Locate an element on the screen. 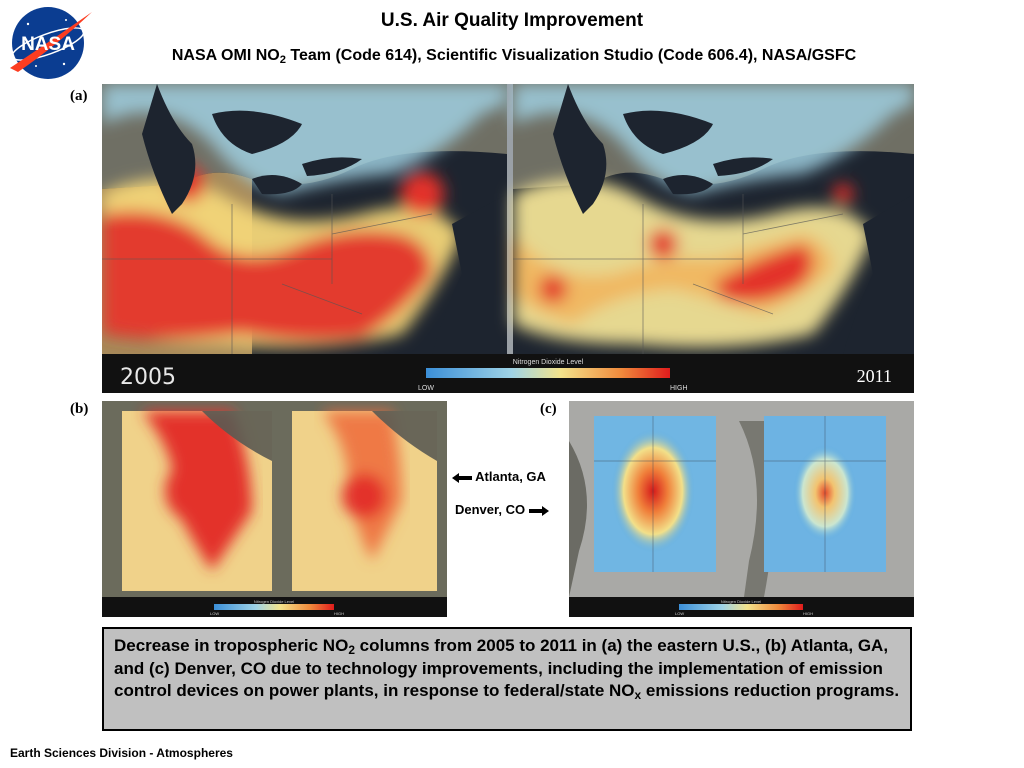  atlanta-annotation: Atlanta, GA is located at coordinates (499, 476).